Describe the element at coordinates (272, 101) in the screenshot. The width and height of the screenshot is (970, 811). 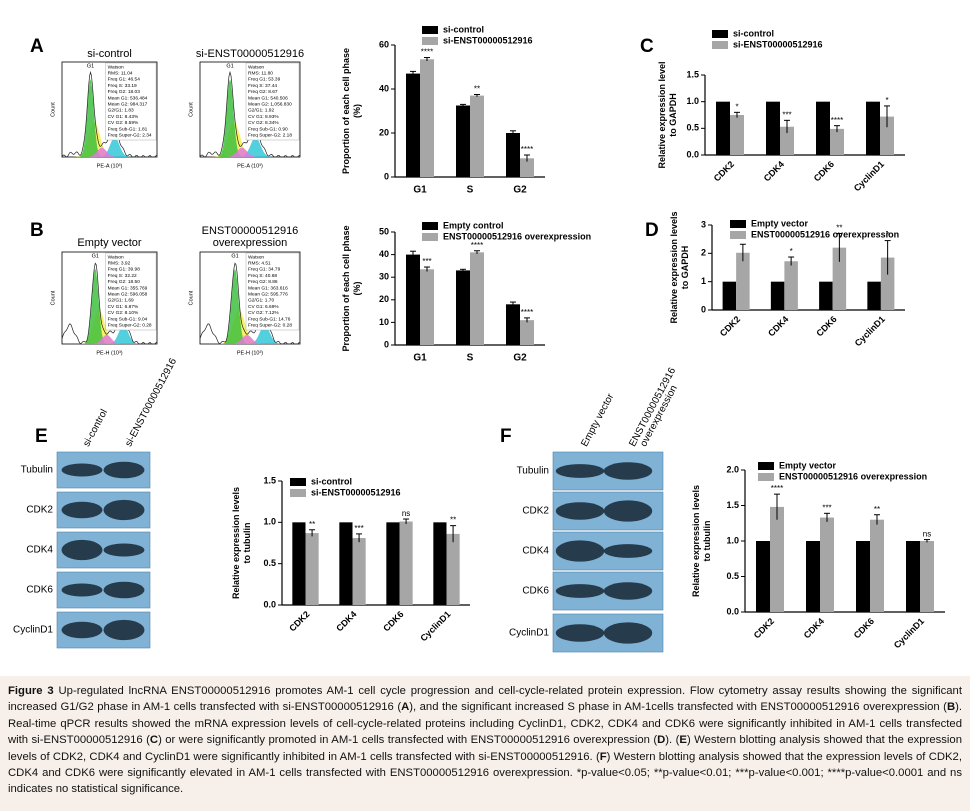
I see `stats-box` at that location.